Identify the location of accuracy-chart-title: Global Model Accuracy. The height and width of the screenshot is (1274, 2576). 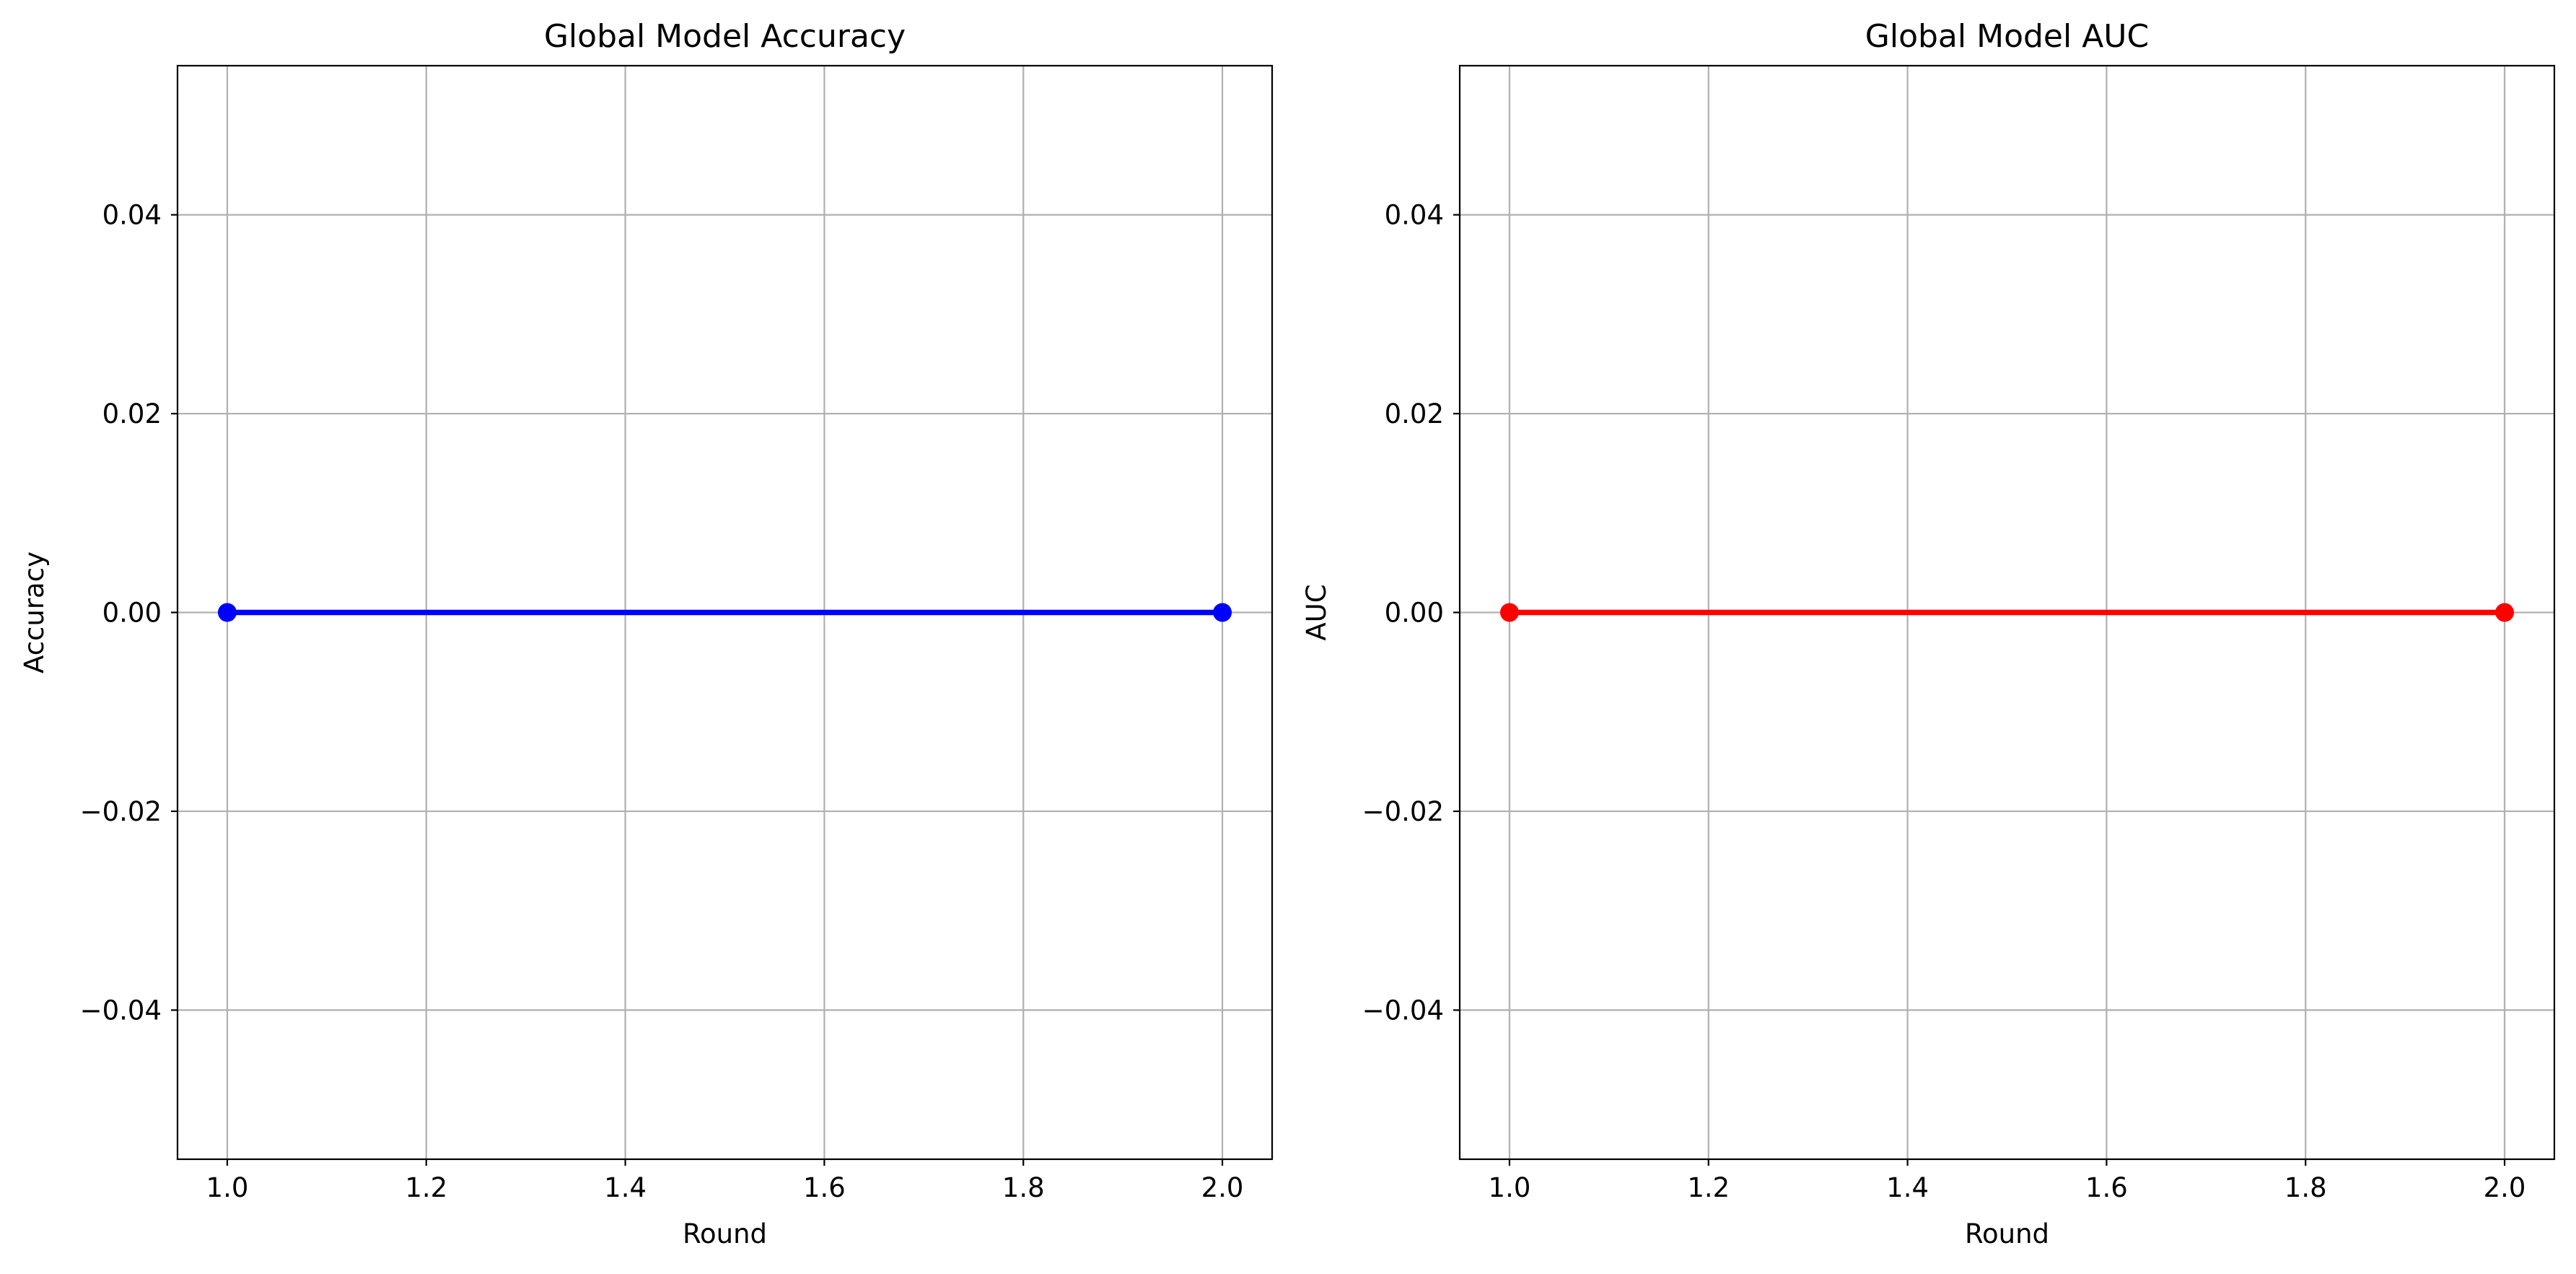
(725, 36).